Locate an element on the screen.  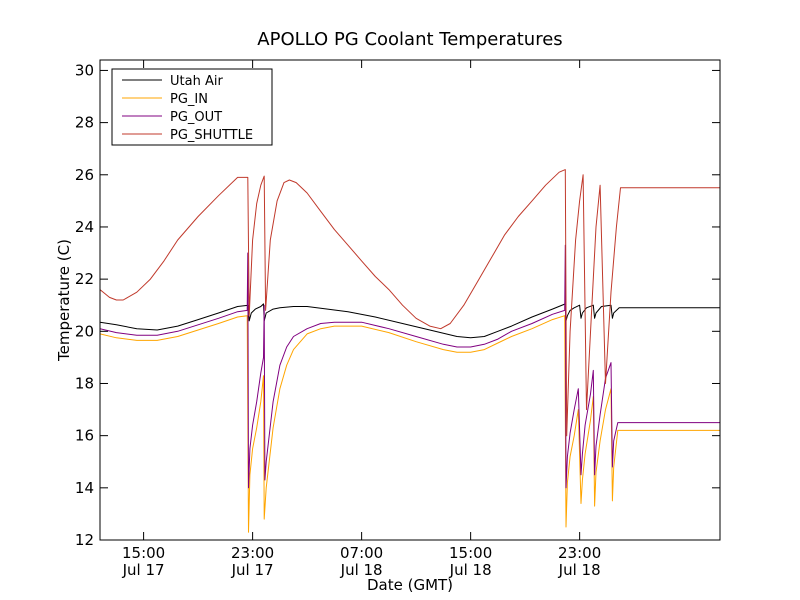
legend: Utah Air PG_IN PG_OUT PG_SHUTTLE is located at coordinates (192, 107).